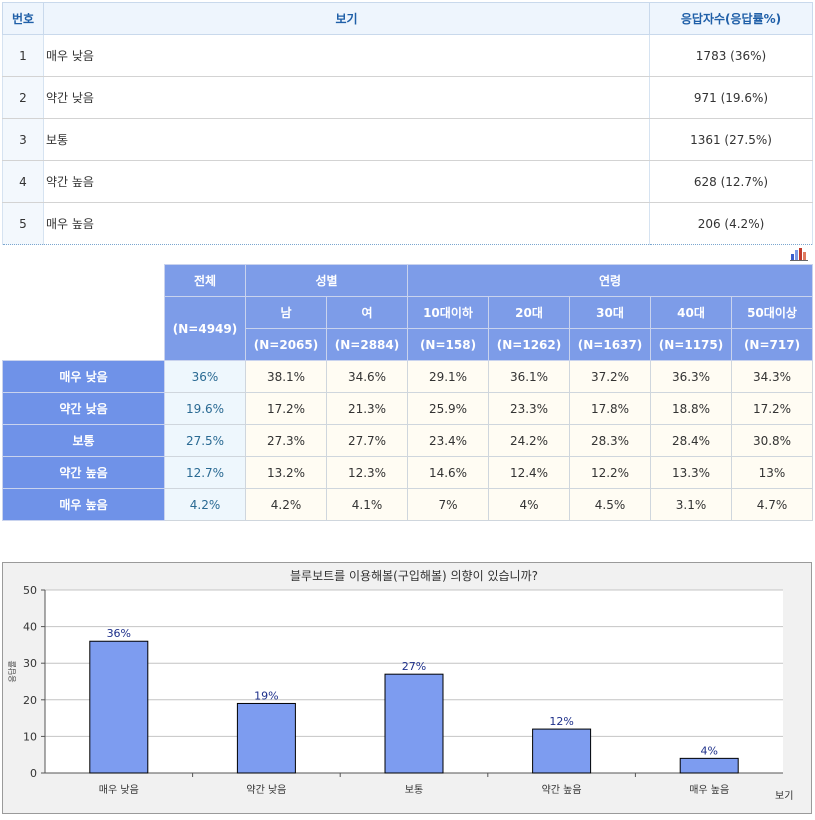  Describe the element at coordinates (610, 504) in the screenshot. I see `value-cell: 4.5%` at that location.